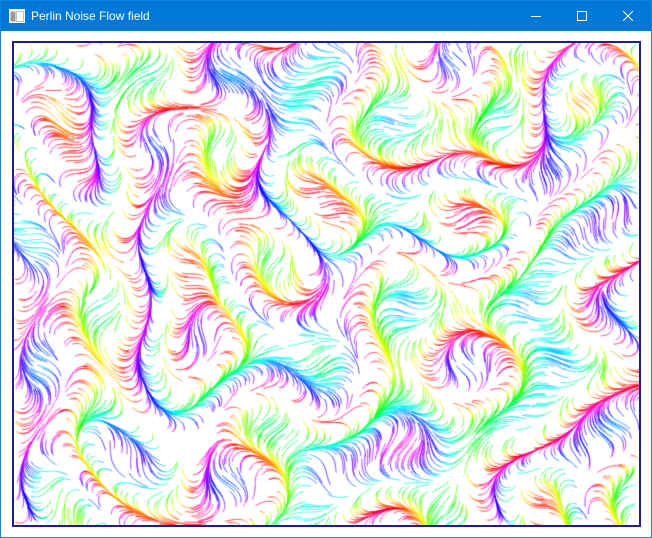  I want to click on maximize-icon, so click(582, 16).